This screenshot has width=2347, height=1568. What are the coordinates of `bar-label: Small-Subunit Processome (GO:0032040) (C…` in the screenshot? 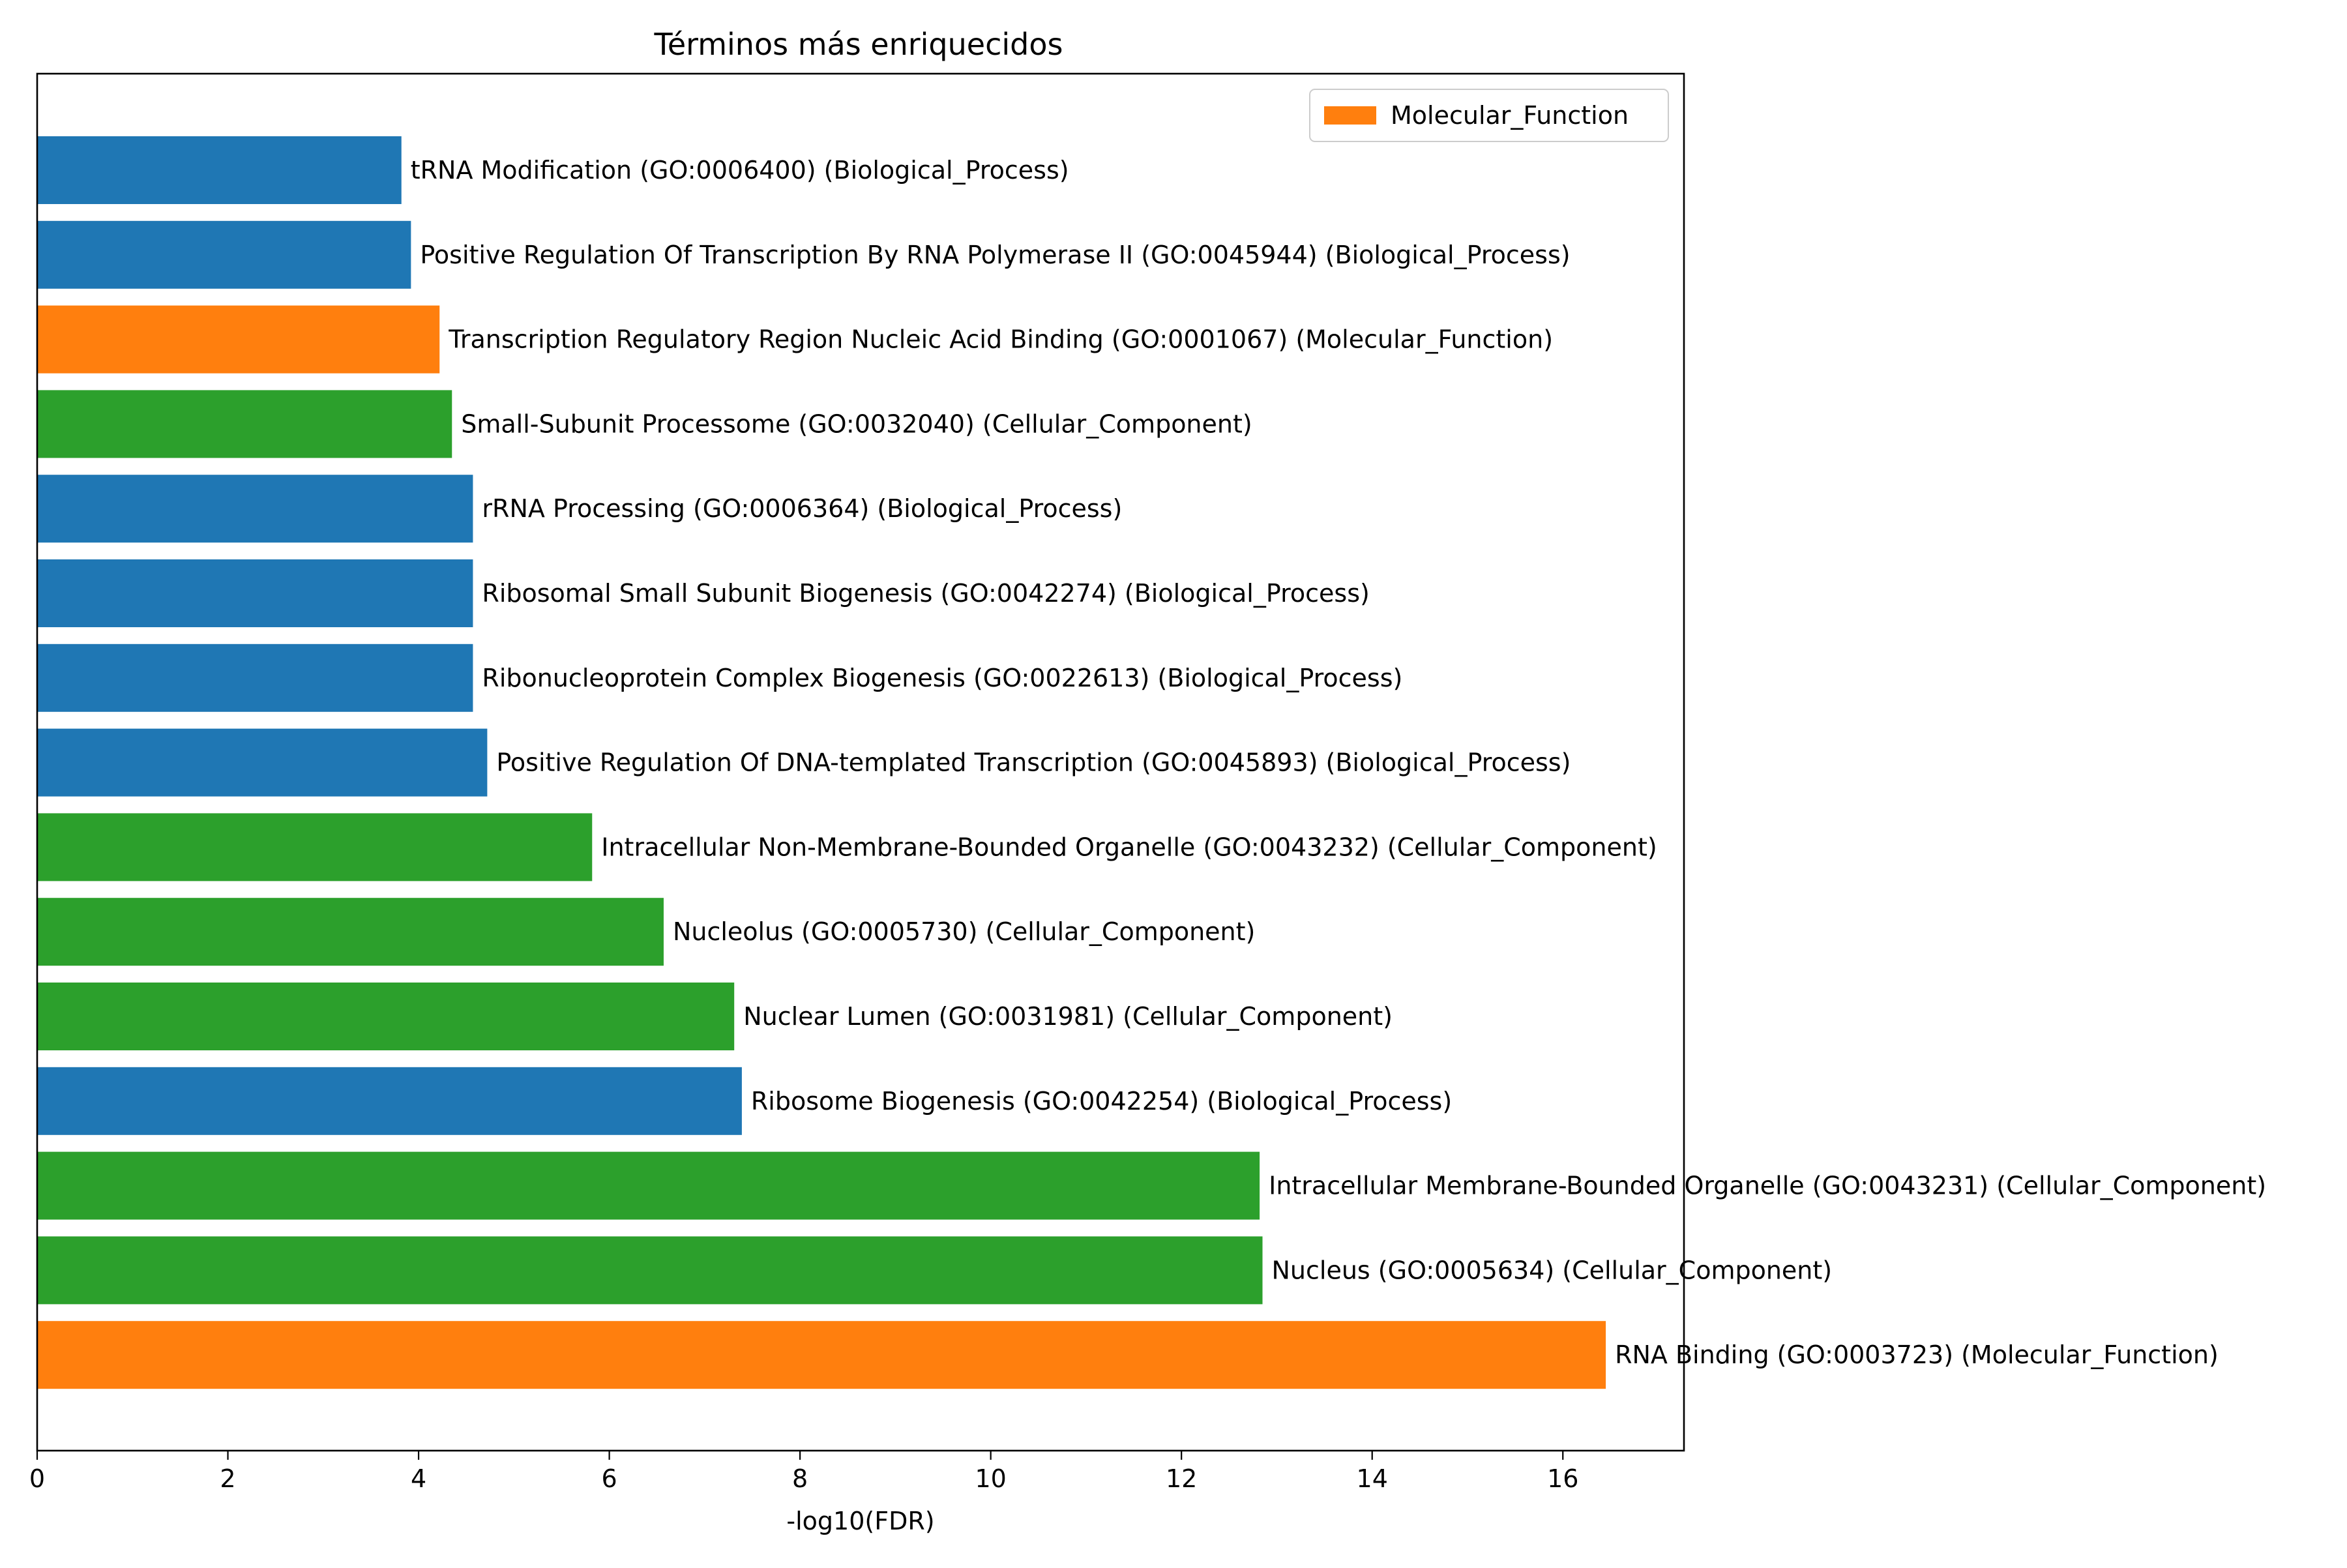 It's located at (856, 424).